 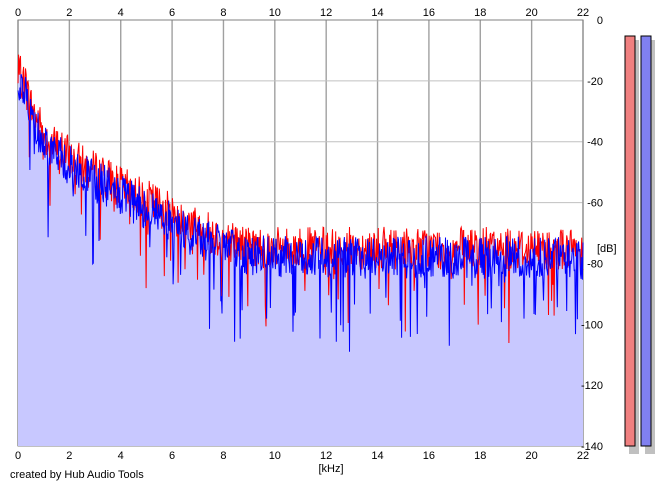 I want to click on x-tick-label-bottom: 2, so click(x=69, y=456).